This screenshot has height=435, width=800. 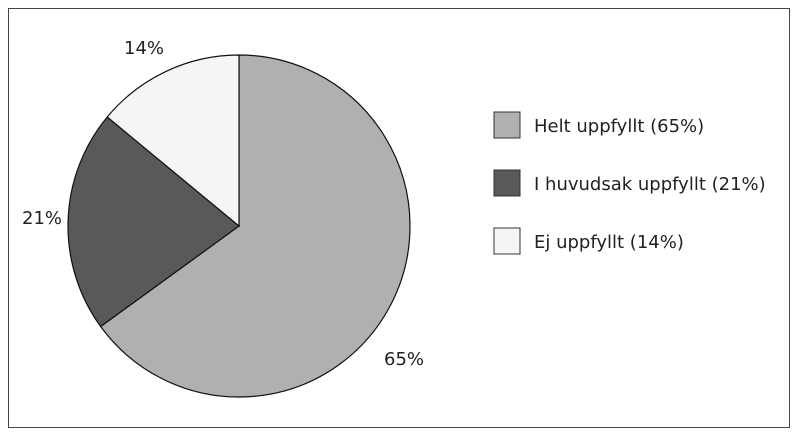 I want to click on legend-swatch-i-huvudsak, so click(x=507, y=183).